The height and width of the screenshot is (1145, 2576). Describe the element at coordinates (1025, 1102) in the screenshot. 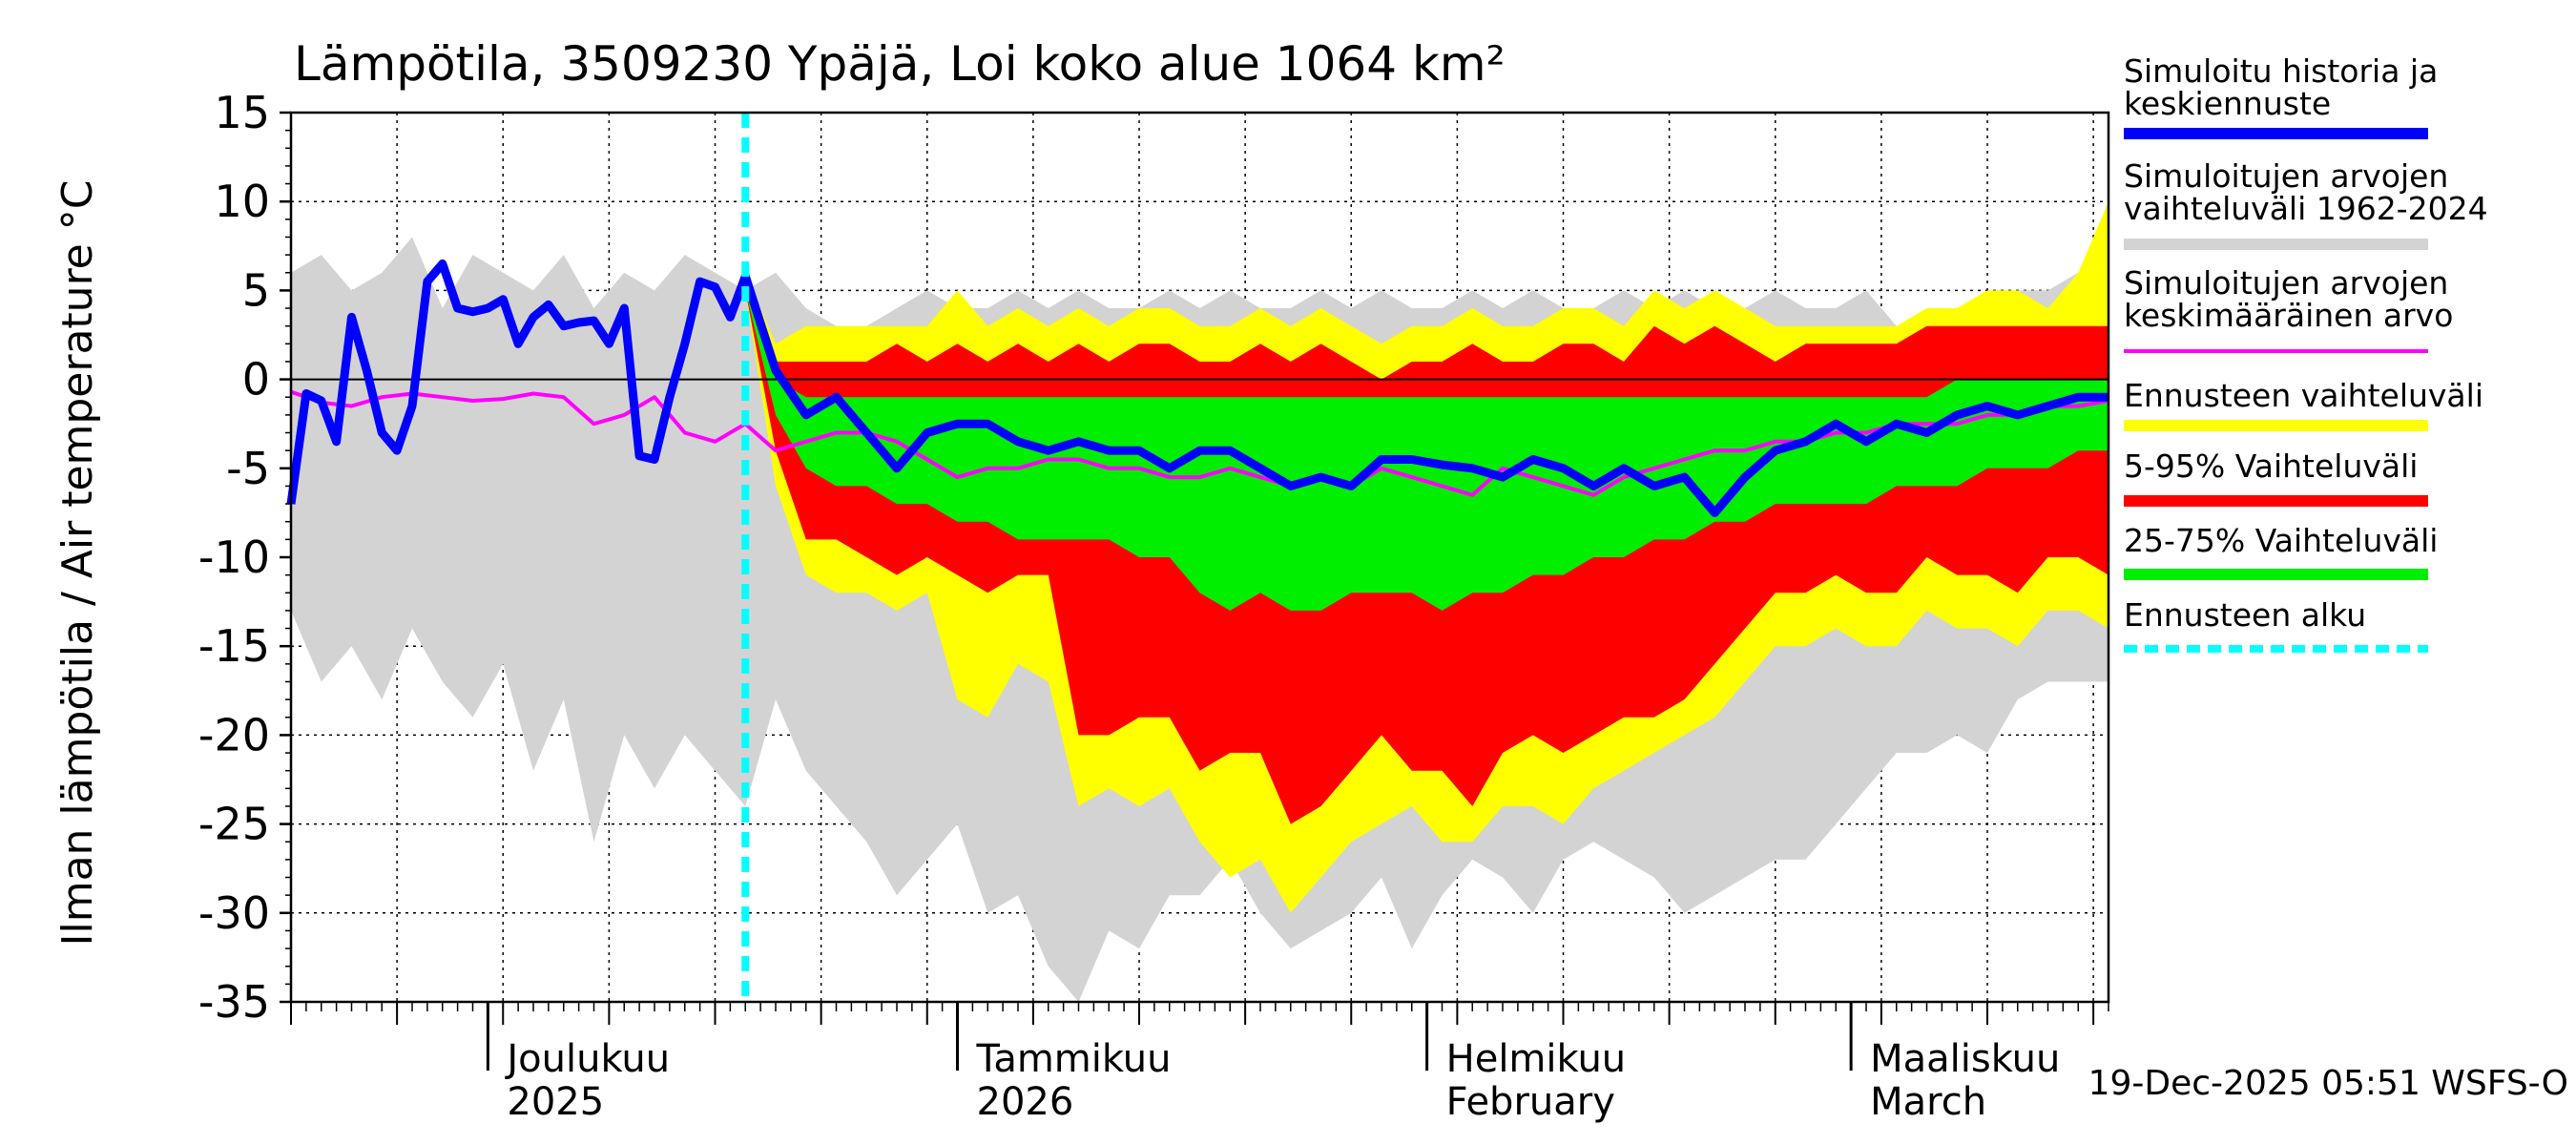

I see `month-year-label: 2026` at that location.